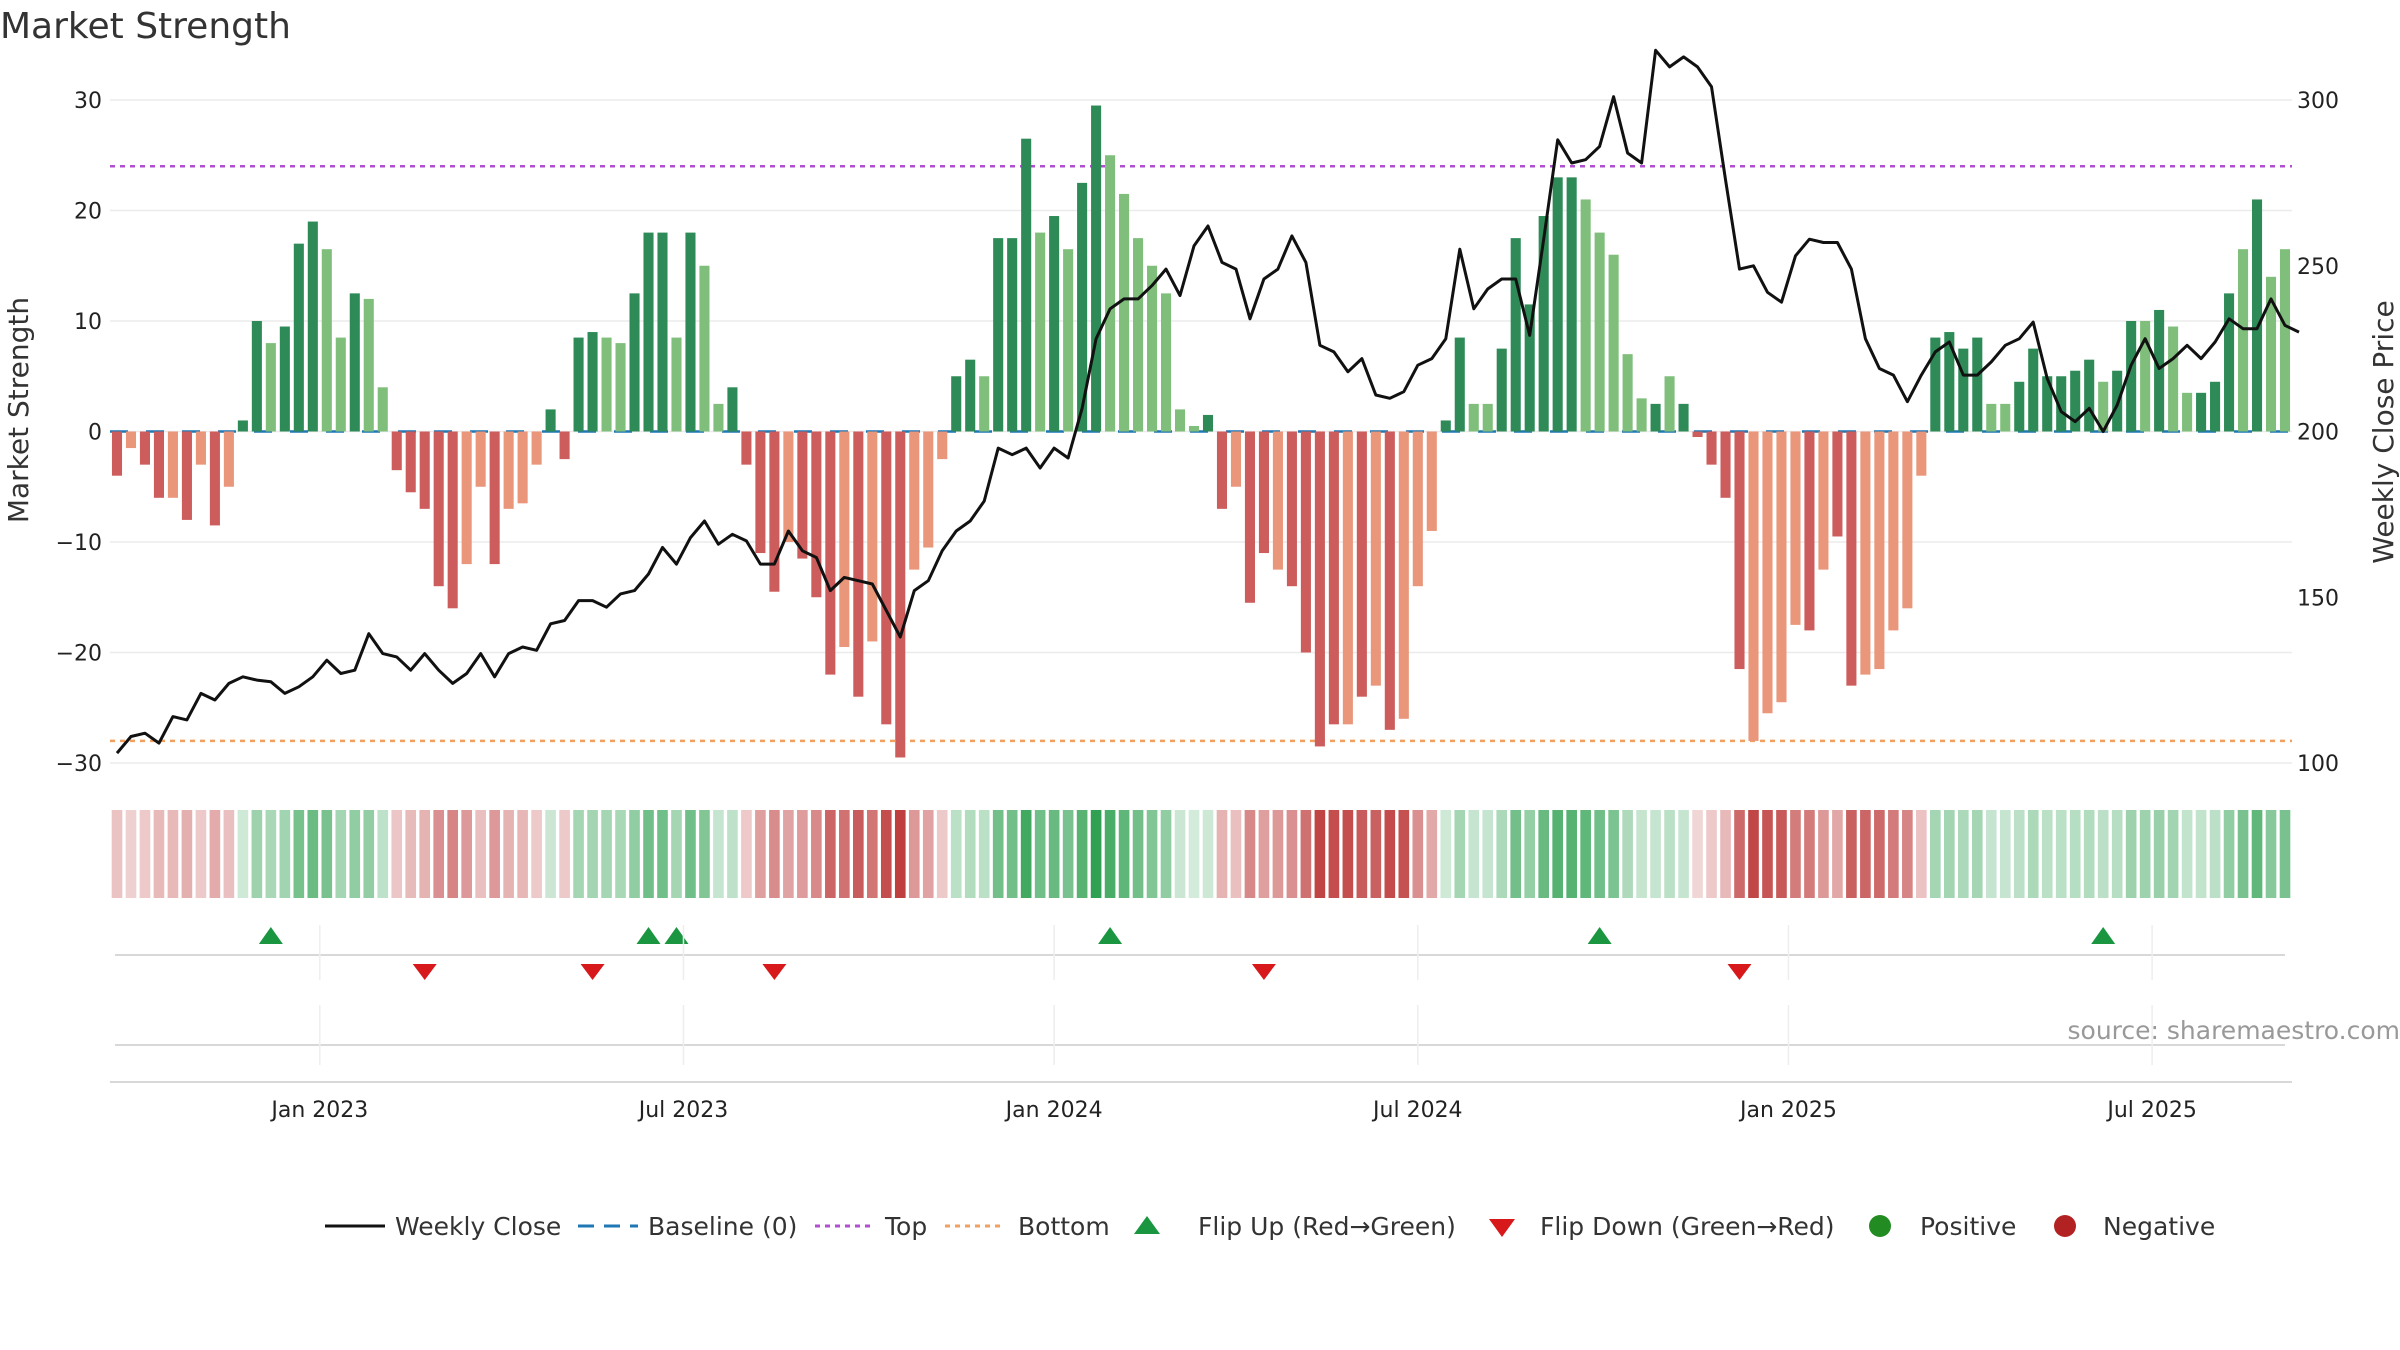 This screenshot has width=2400, height=1350. I want to click on legend-weekly-close: Weekly Close, so click(443, 1226).